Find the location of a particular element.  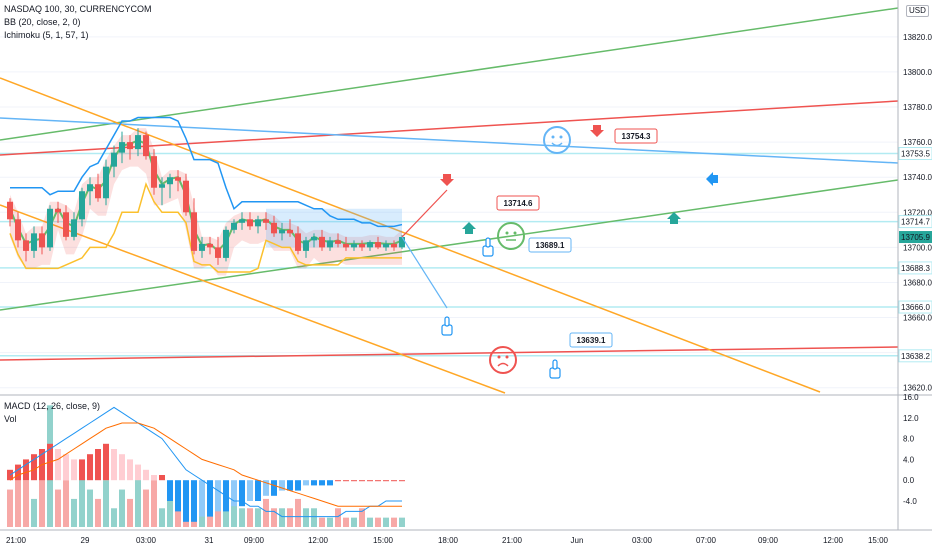

price-tick-label: 13760.0 is located at coordinates (917, 142).